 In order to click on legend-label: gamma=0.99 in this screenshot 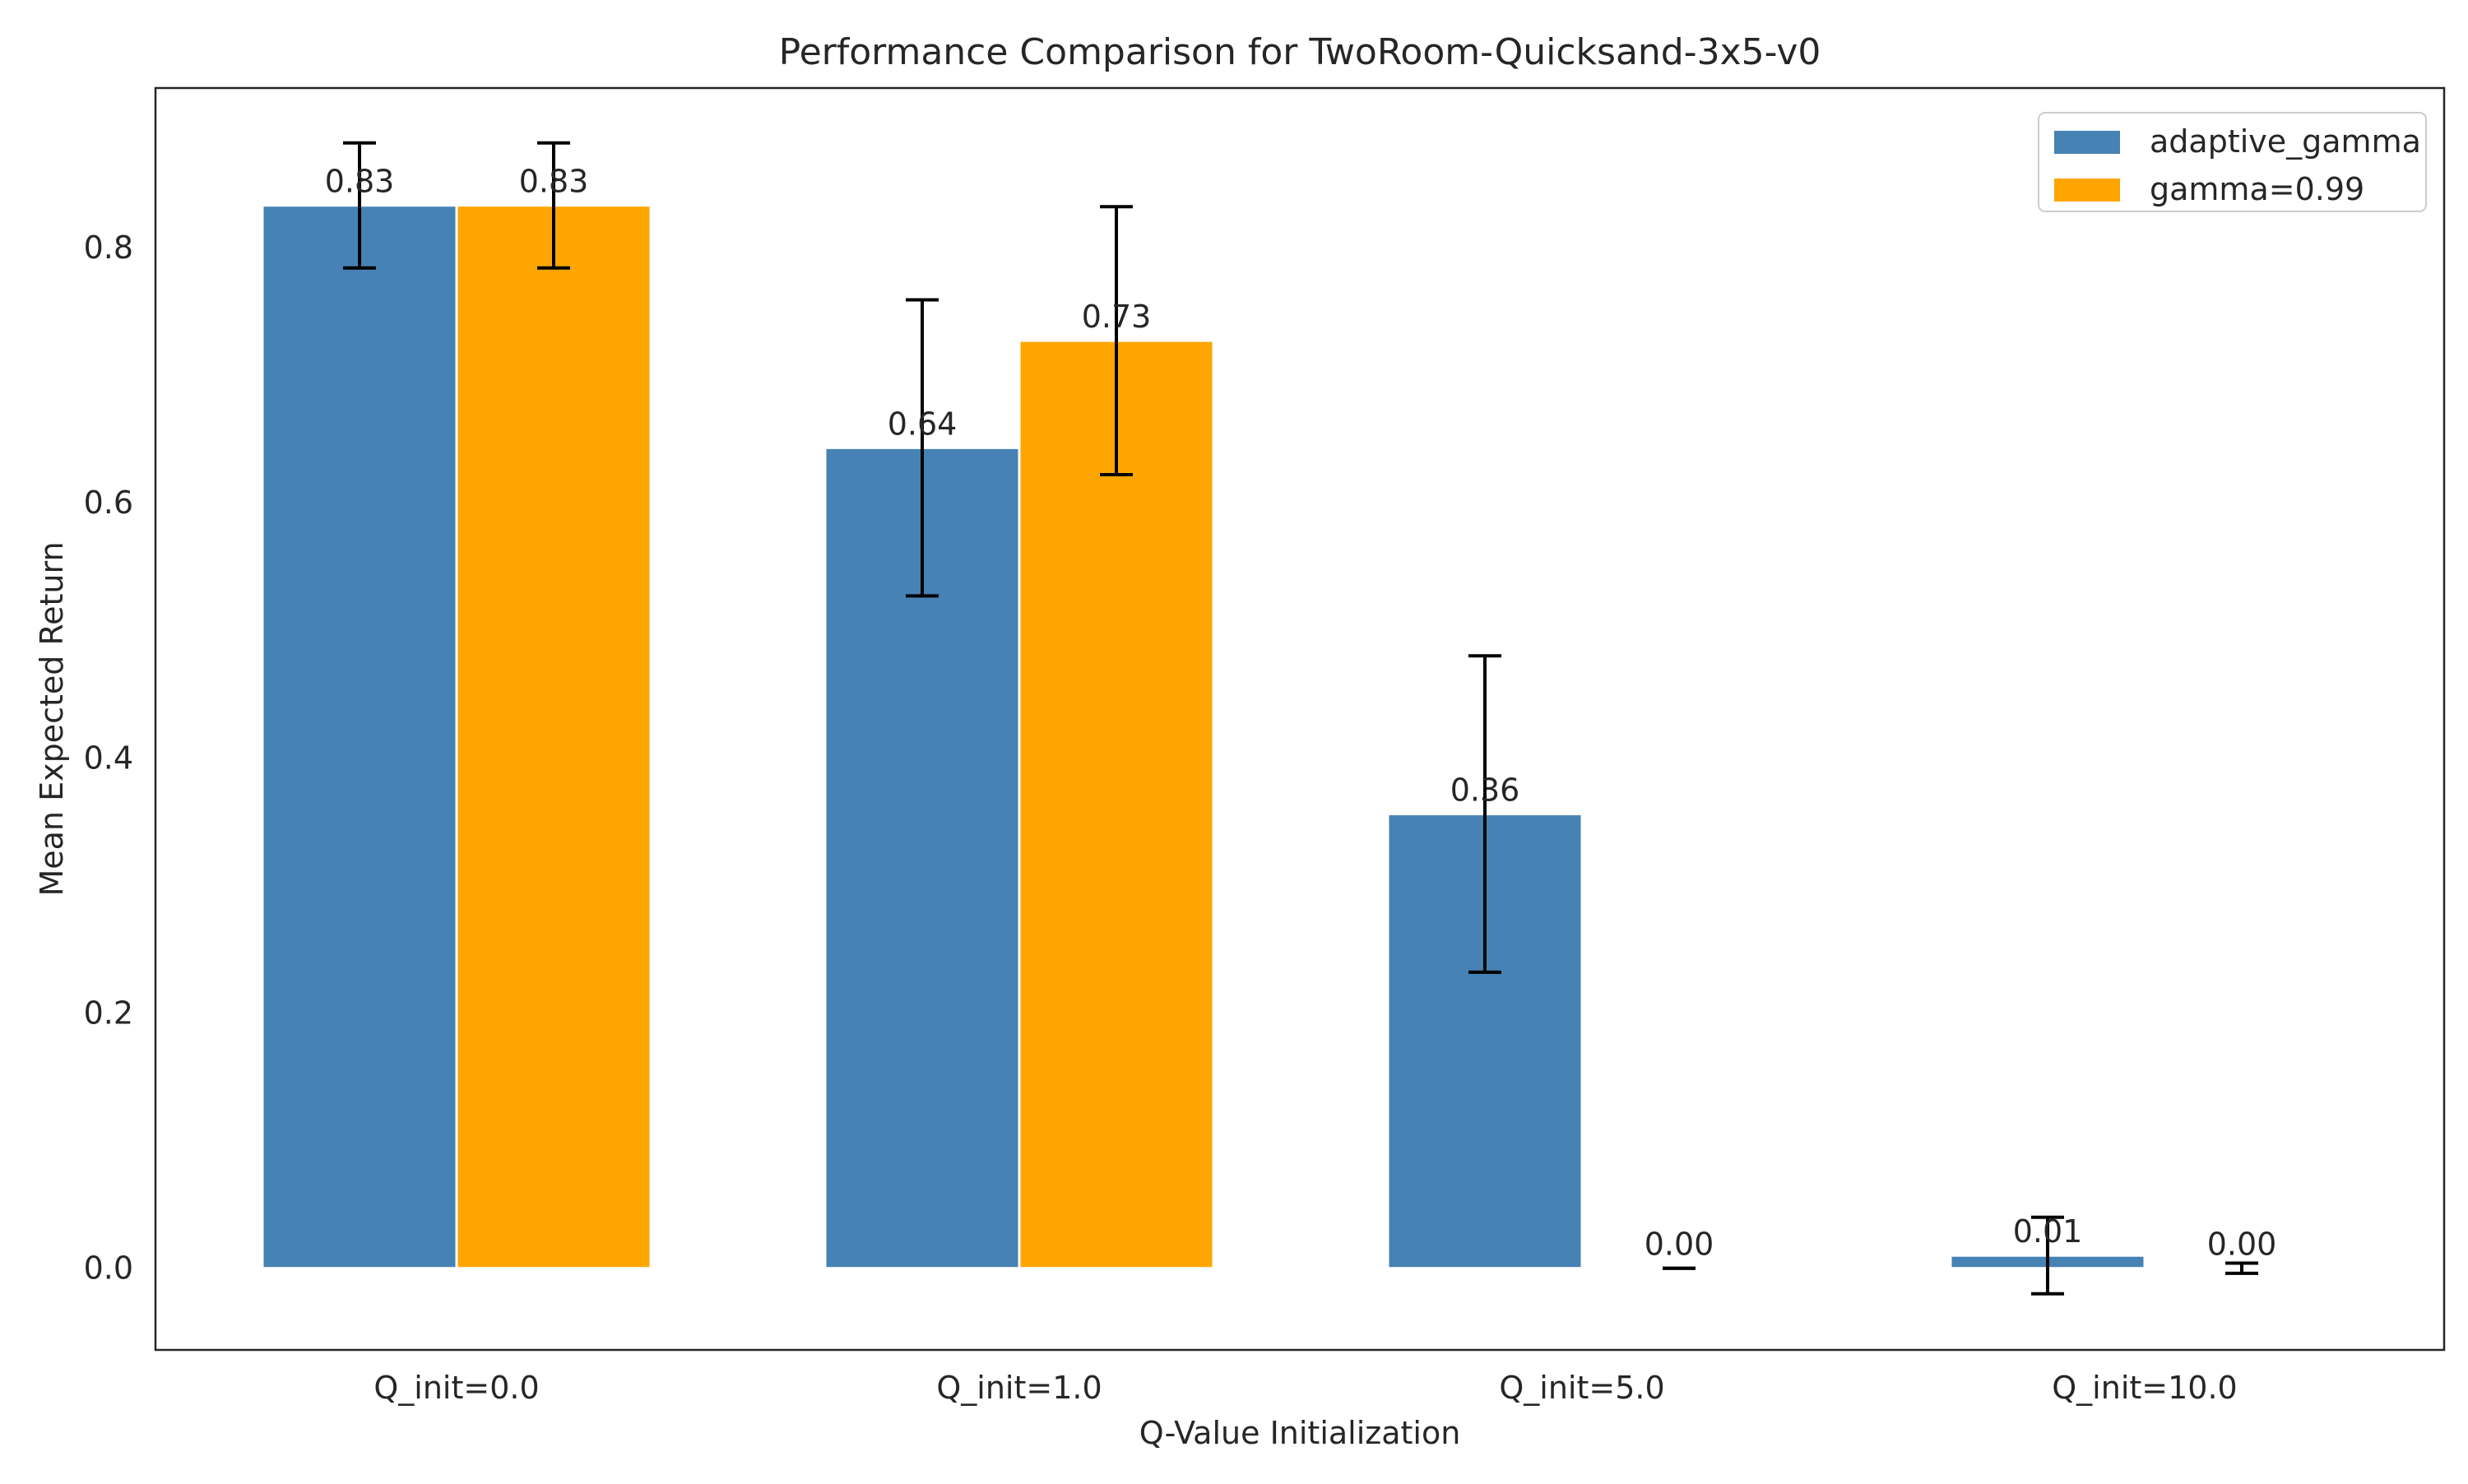, I will do `click(2257, 189)`.